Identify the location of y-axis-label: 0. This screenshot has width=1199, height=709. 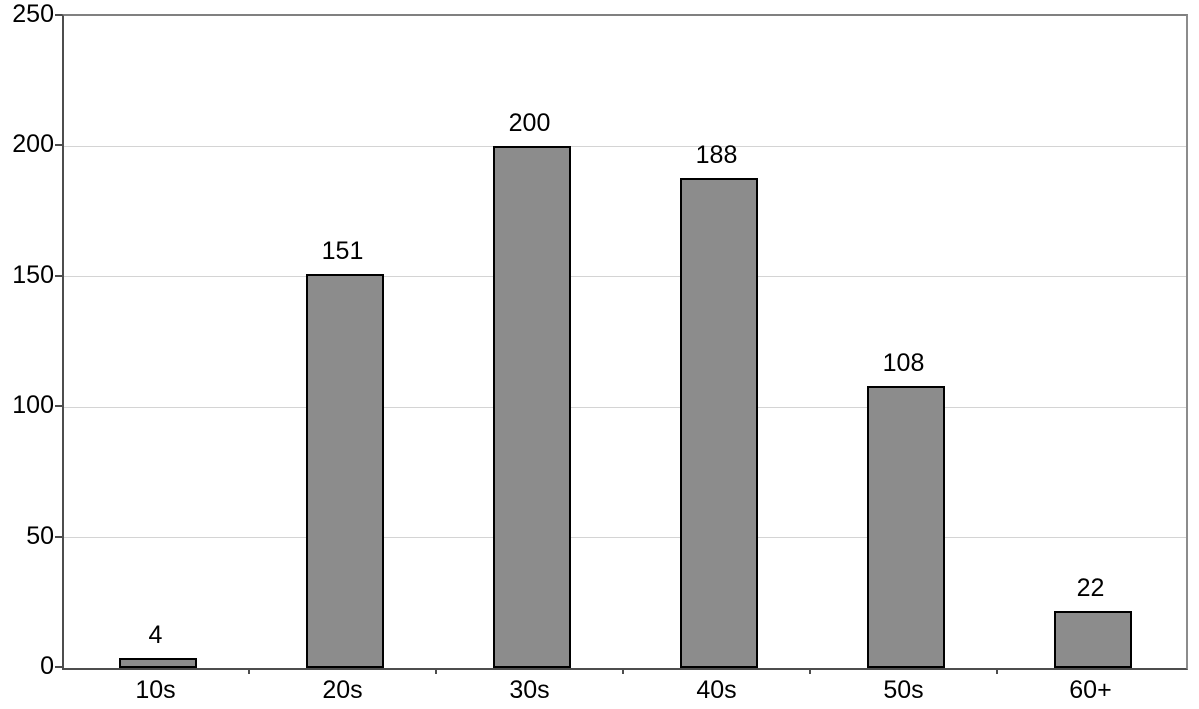
(47, 666).